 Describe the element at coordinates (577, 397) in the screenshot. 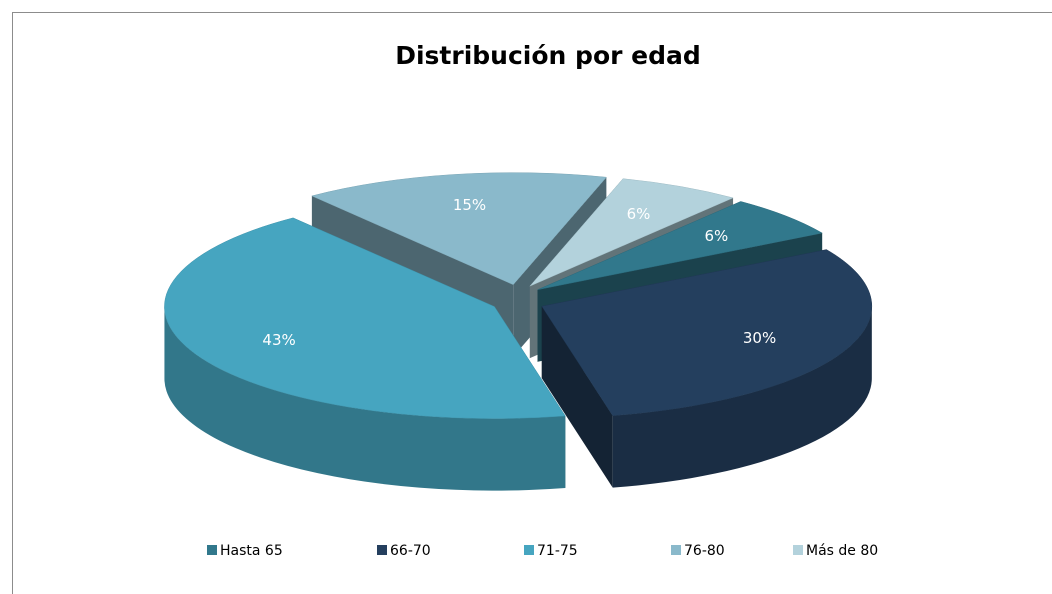

I see `slice-side` at that location.